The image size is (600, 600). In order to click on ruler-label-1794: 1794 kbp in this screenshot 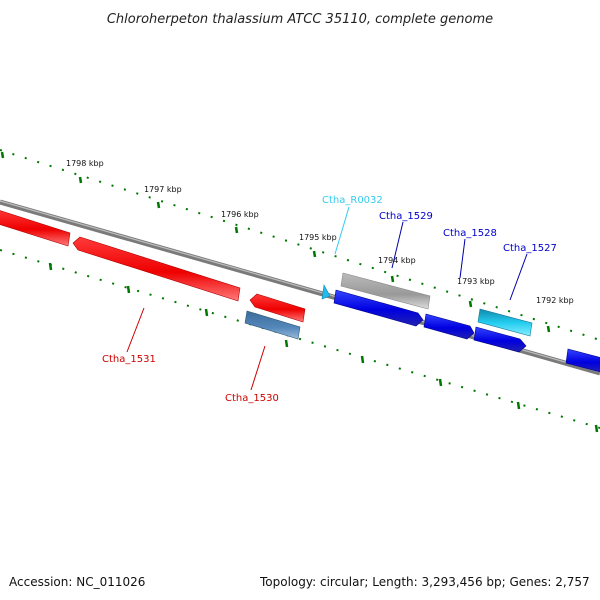, I will do `click(397, 260)`.